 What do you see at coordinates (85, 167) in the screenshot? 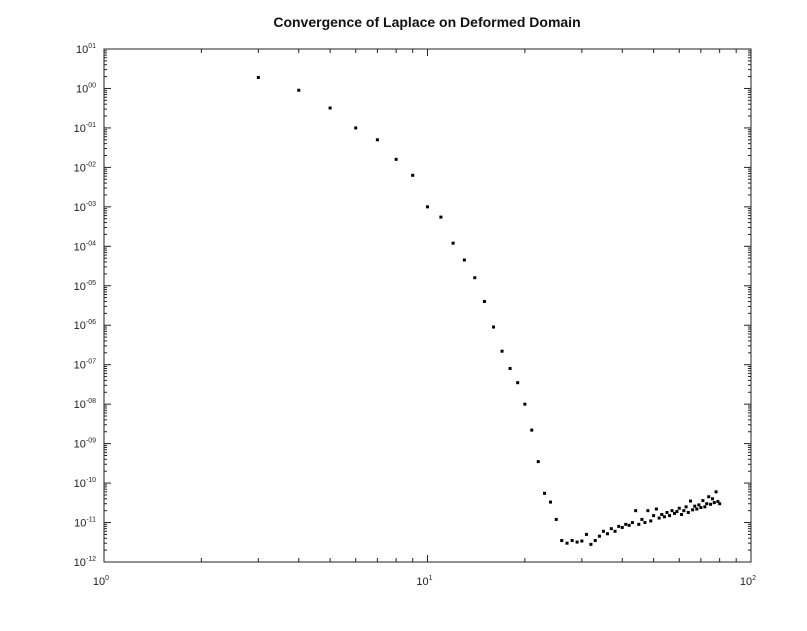
I see `y-tick-label: 10-02` at bounding box center [85, 167].